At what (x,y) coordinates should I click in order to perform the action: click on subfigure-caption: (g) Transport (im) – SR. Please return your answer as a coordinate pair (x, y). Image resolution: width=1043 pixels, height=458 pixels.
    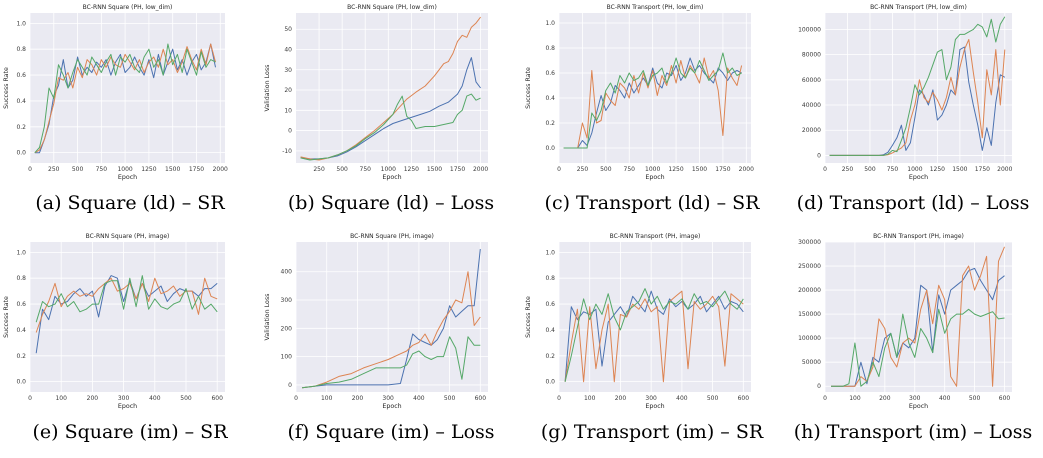
    Looking at the image, I should click on (652, 432).